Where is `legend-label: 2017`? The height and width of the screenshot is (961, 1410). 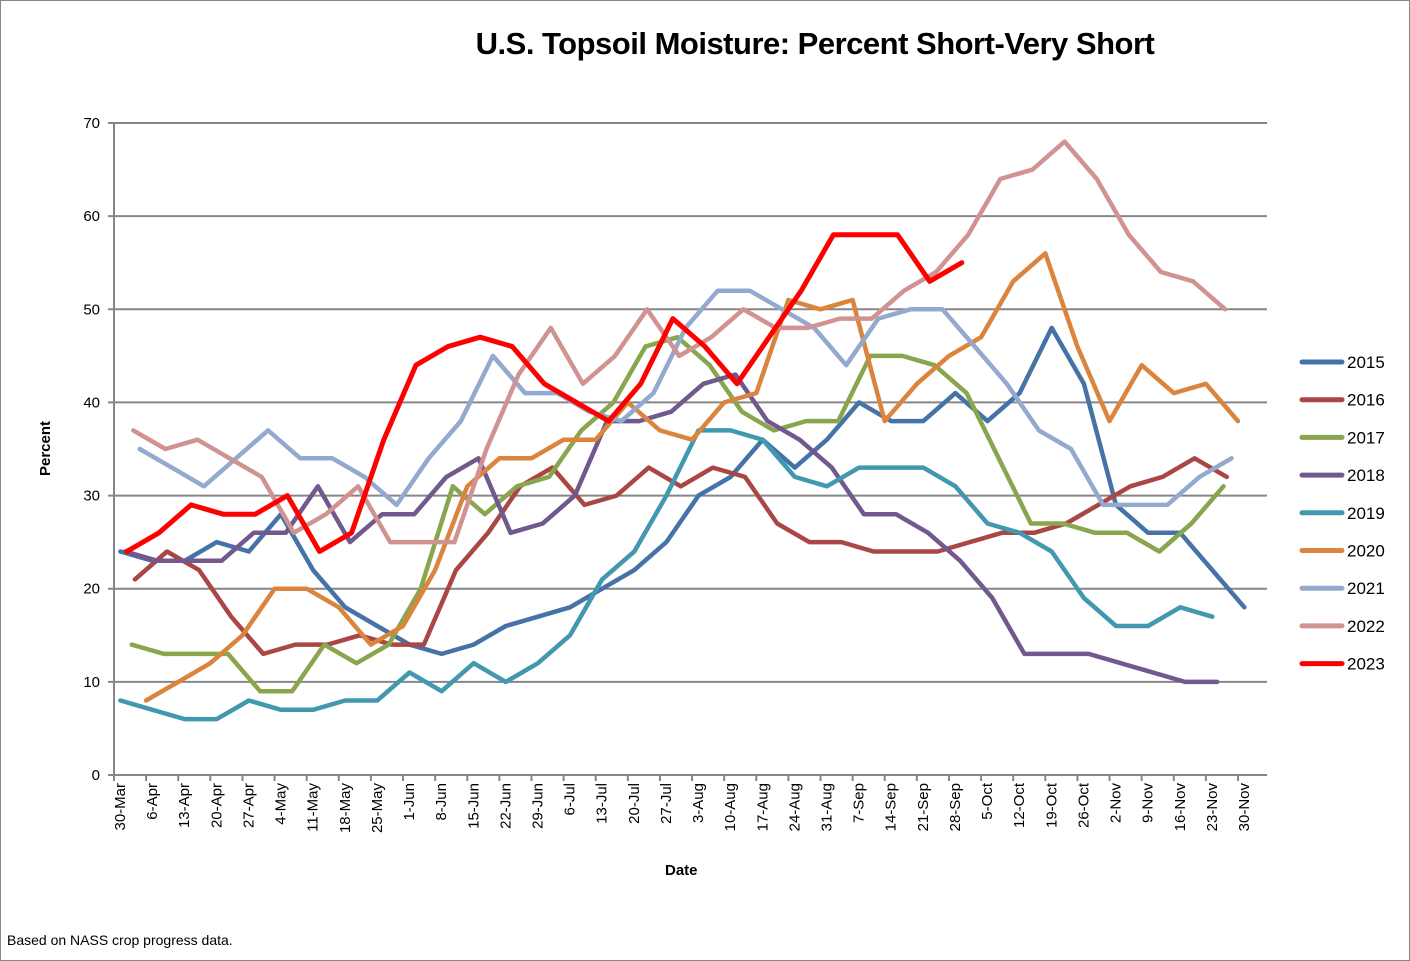
legend-label: 2017 is located at coordinates (1366, 437).